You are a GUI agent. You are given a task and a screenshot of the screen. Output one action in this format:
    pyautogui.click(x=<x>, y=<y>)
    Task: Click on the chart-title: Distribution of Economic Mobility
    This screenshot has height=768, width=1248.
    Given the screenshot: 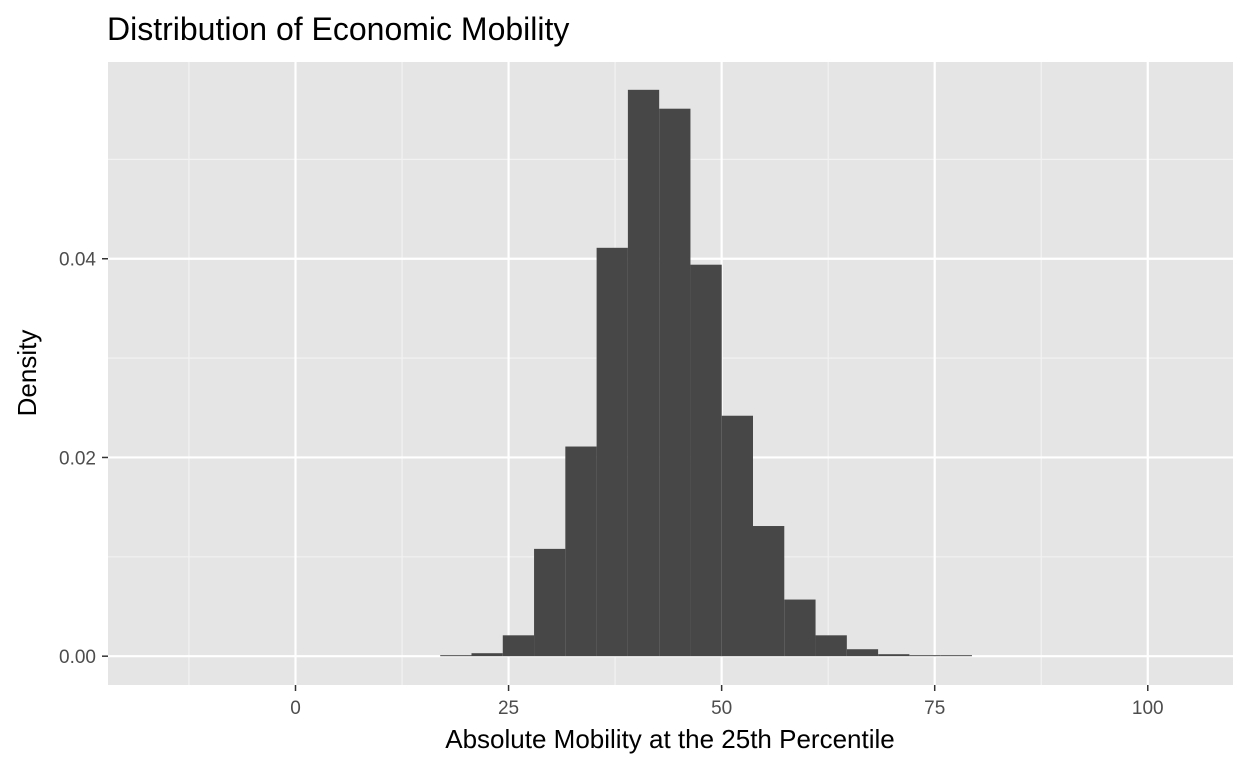 What is the action you would take?
    pyautogui.click(x=338, y=29)
    